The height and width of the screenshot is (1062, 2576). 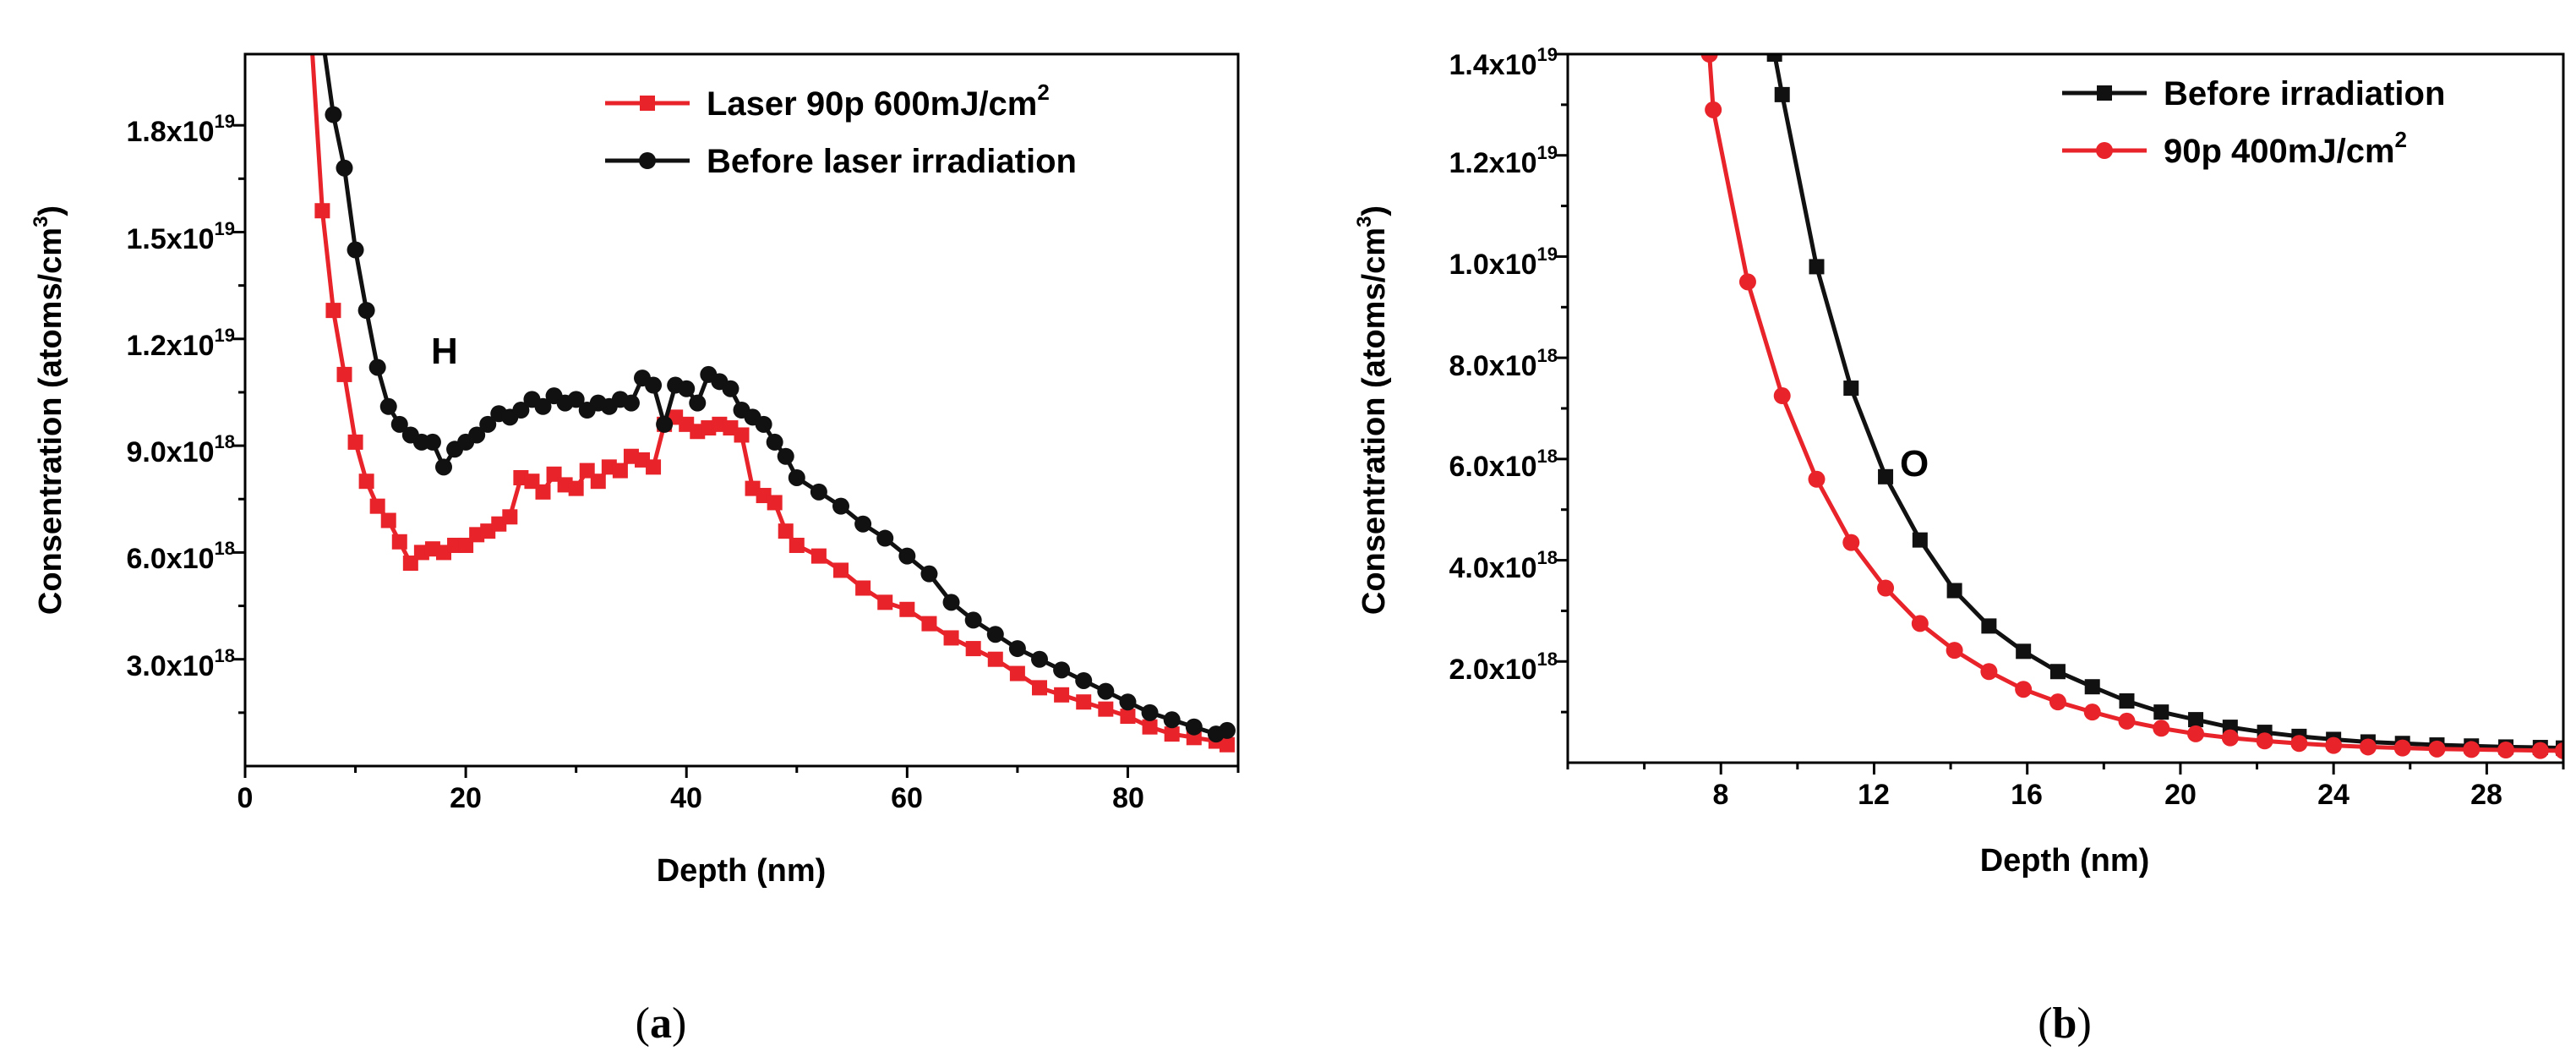 I want to click on legend-circle-marker, so click(x=647, y=160).